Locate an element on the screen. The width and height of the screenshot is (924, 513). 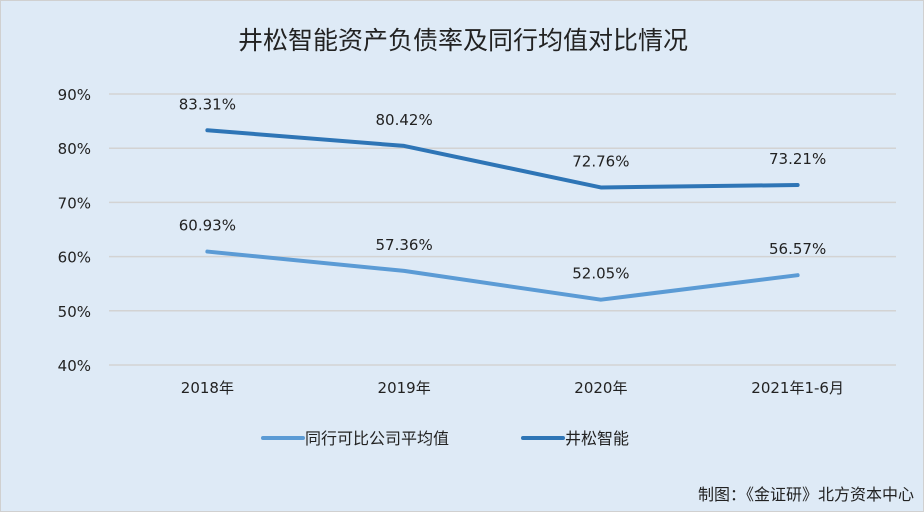
x-tick-label: 2021年1-6月 is located at coordinates (797, 388).